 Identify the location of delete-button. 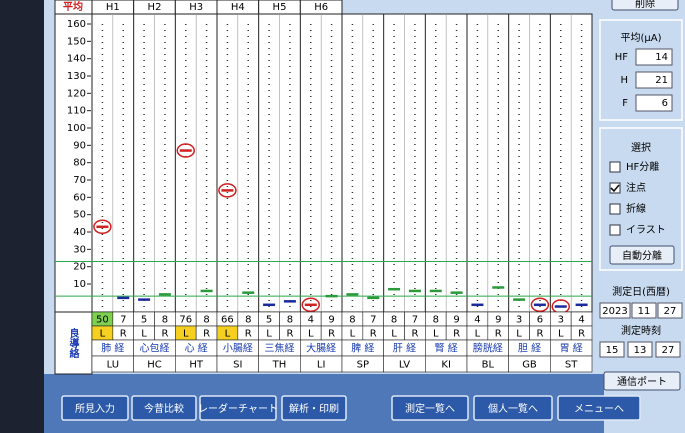
(645, 5).